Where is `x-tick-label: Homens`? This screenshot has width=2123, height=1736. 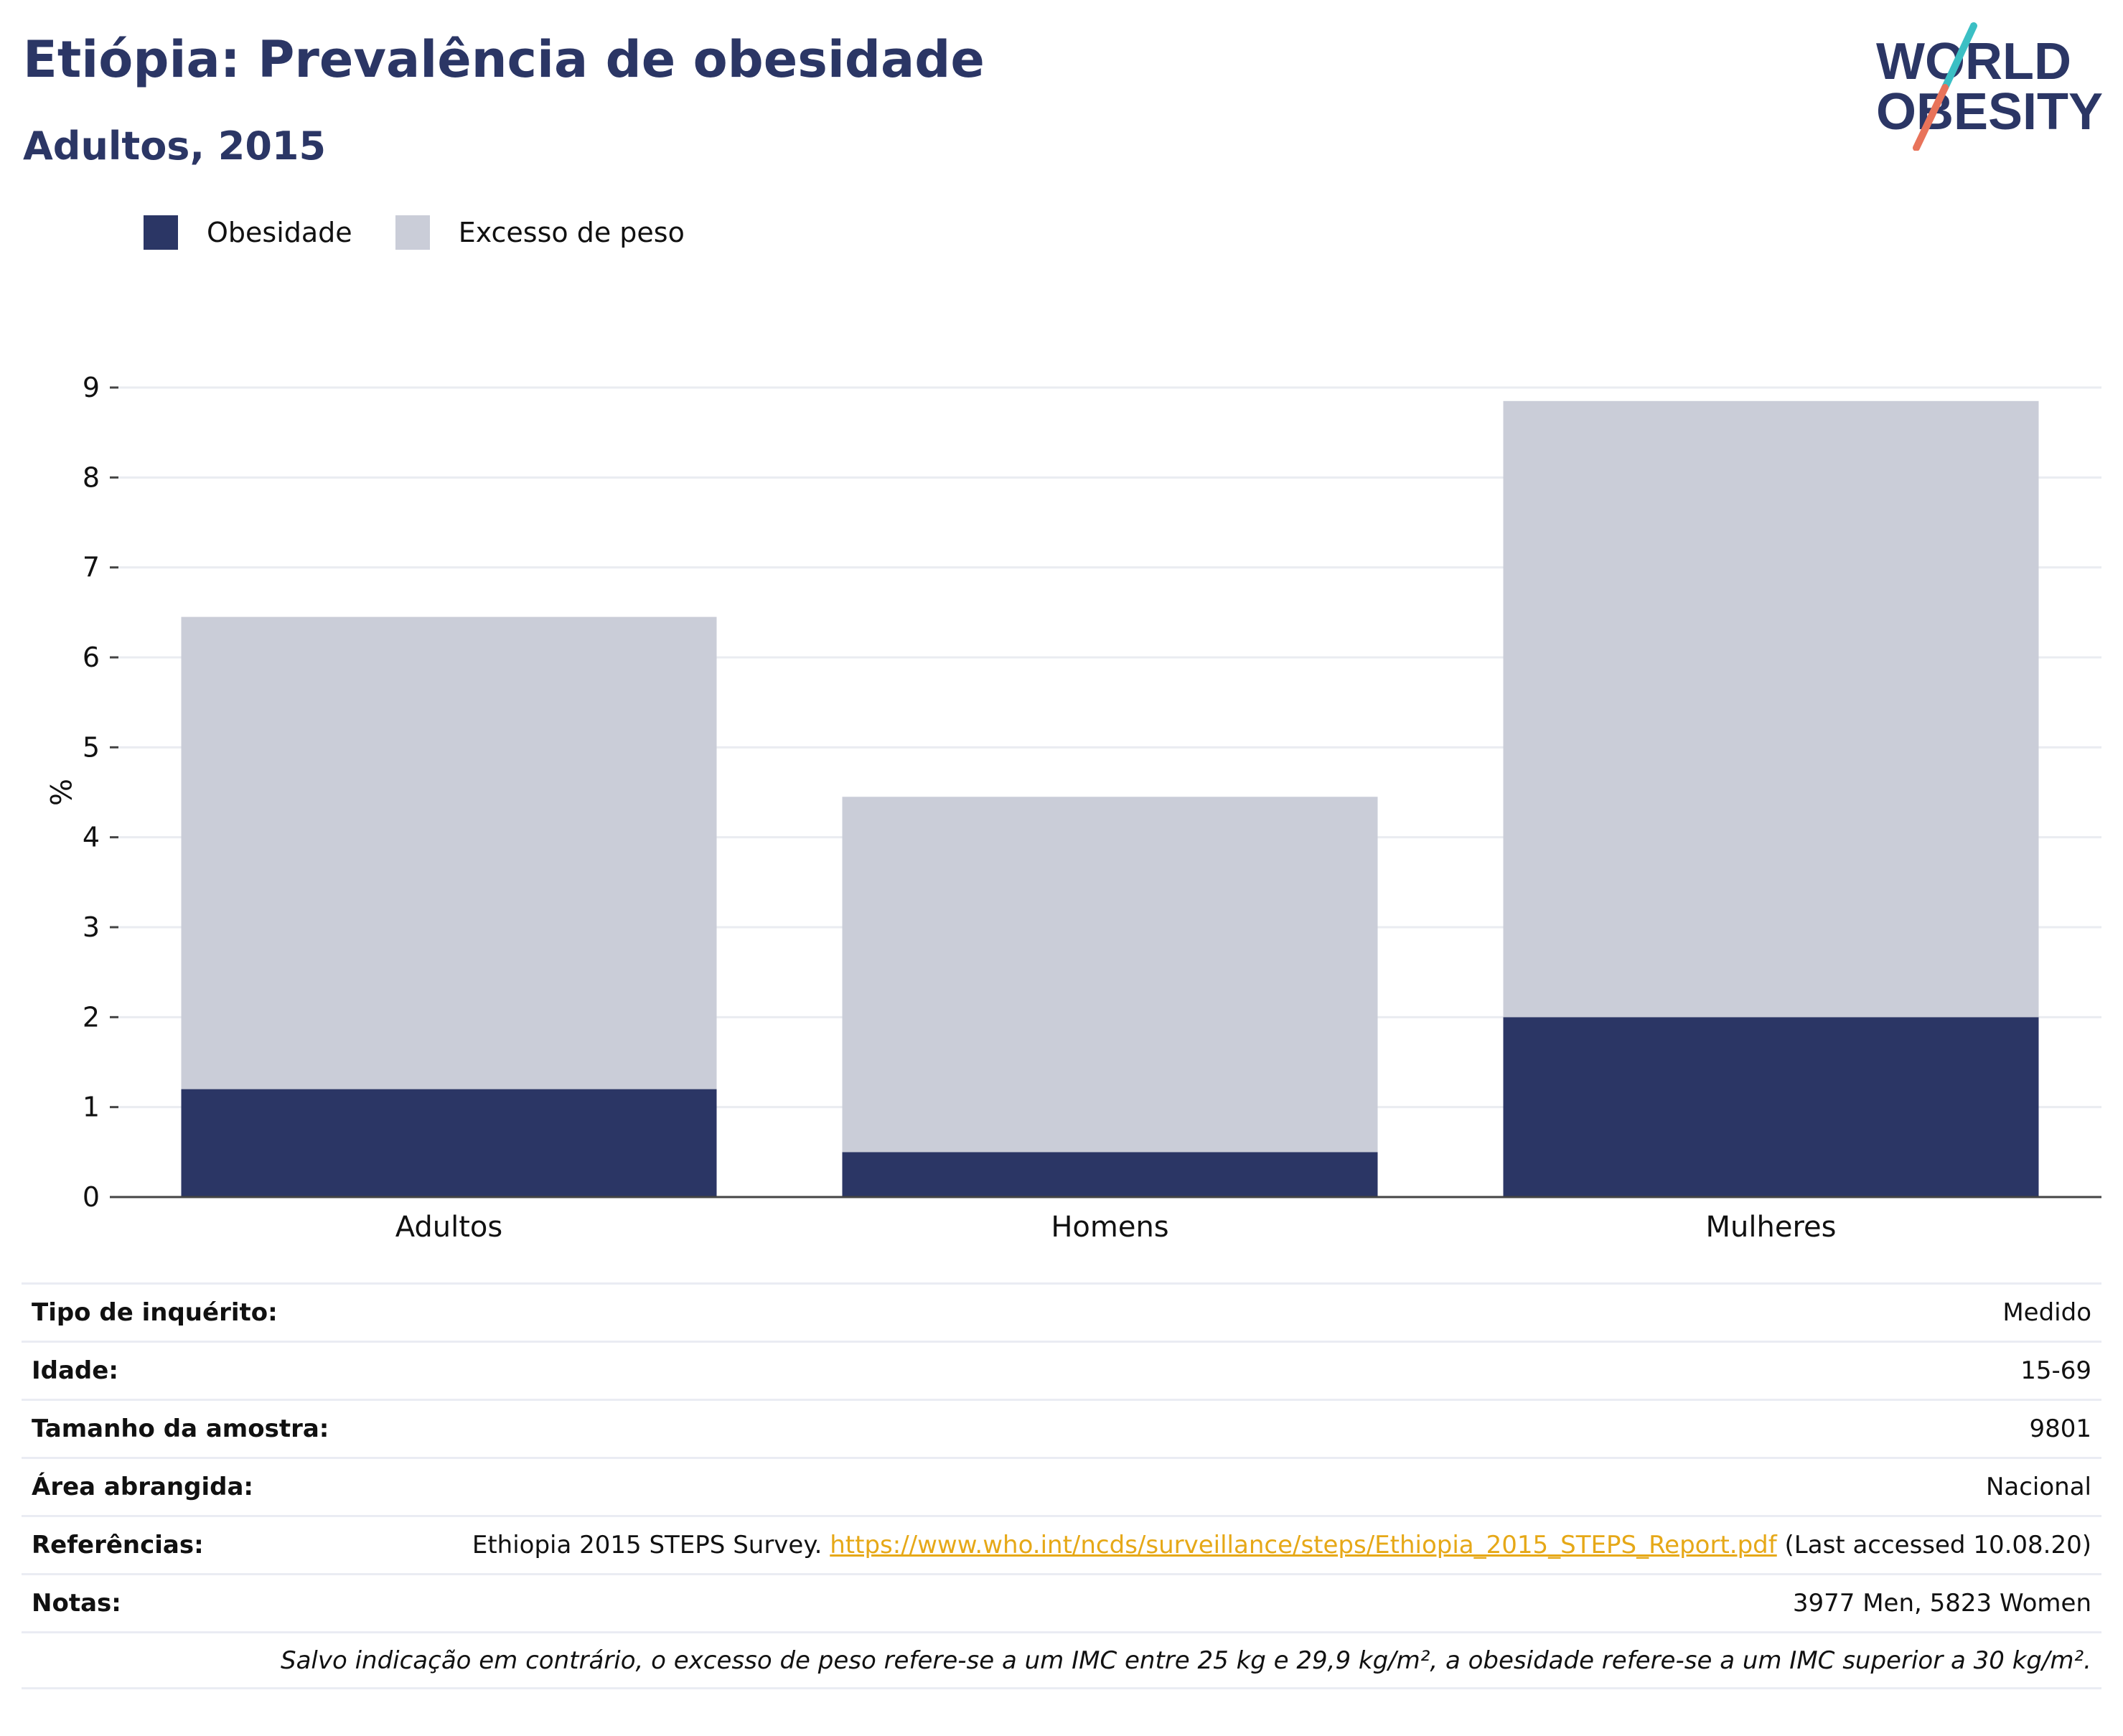
x-tick-label: Homens is located at coordinates (1109, 1227).